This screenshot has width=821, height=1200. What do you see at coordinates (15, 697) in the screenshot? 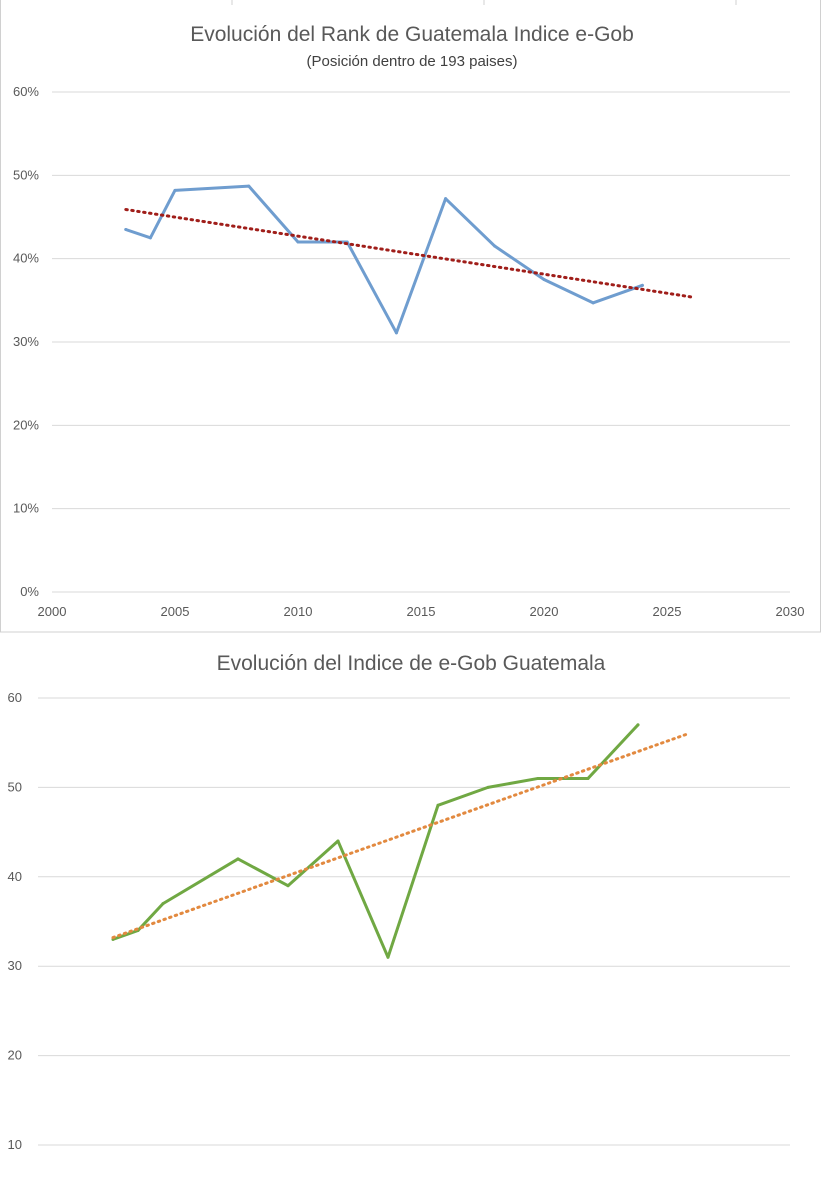
I see `index-y-tick-label: 60` at bounding box center [15, 697].